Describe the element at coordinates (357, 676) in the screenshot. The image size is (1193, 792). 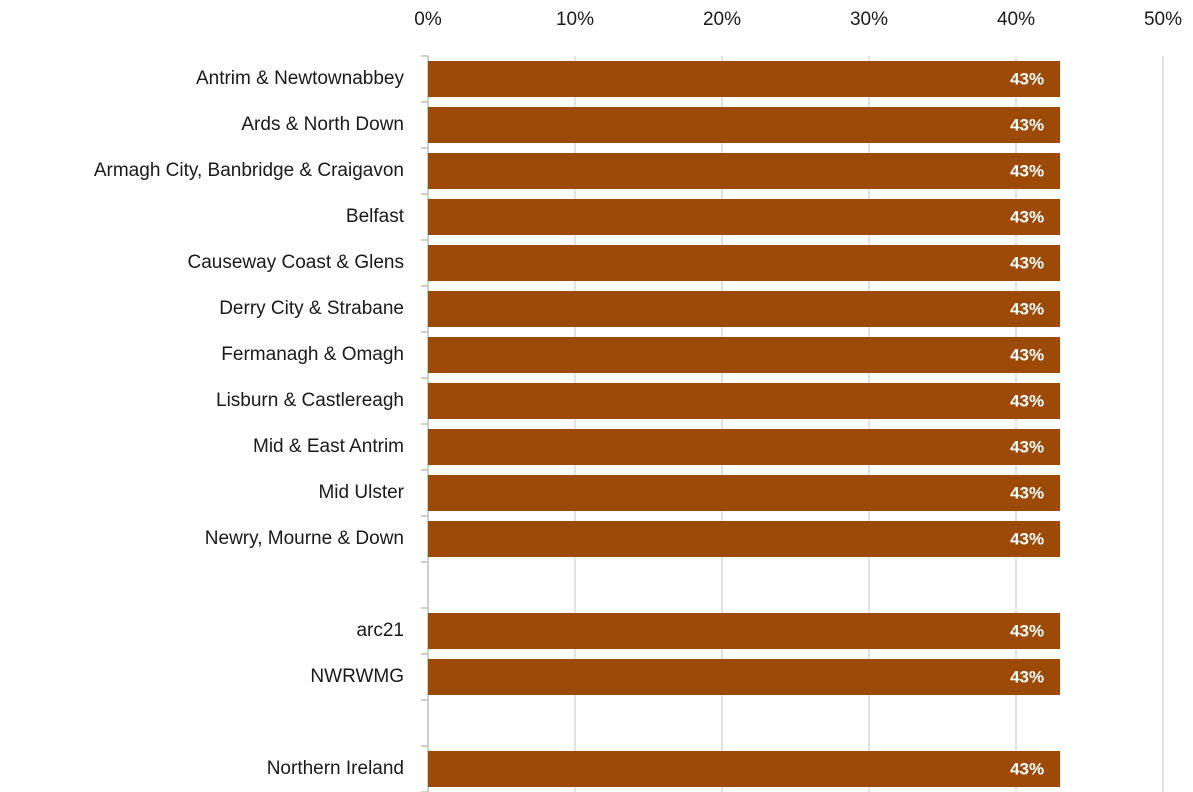
I see `y-tick-label: NWRWMG` at that location.